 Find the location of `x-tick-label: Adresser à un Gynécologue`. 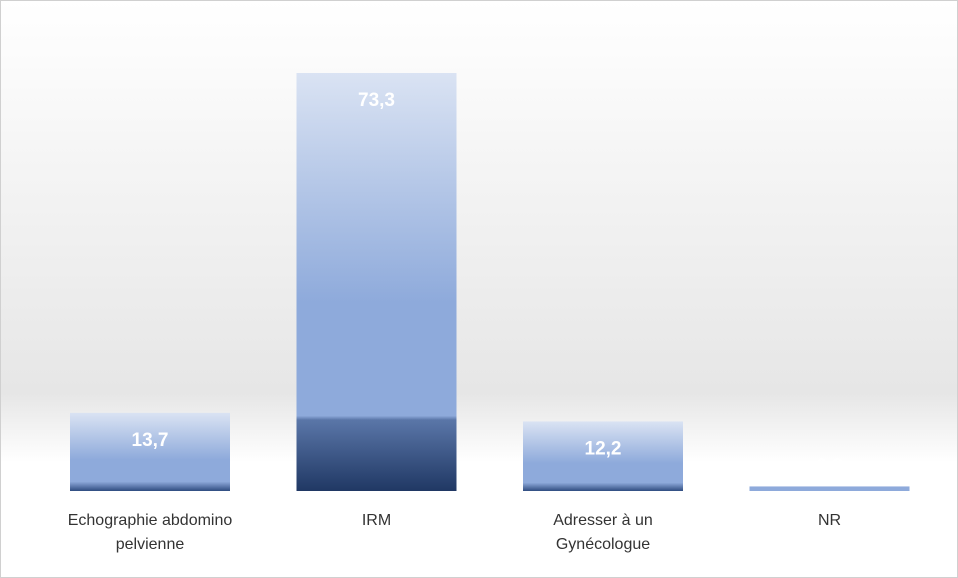

x-tick-label: Adresser à un Gynécologue is located at coordinates (603, 532).